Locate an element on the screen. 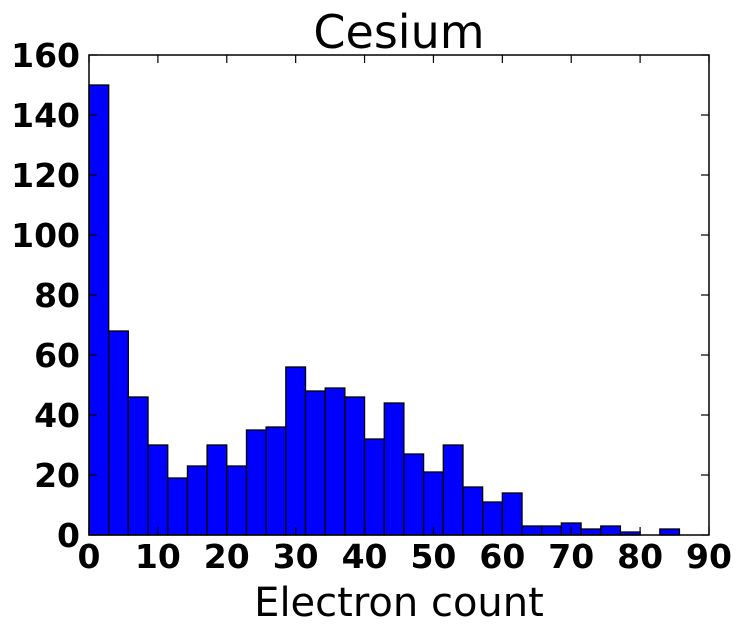  y-tick-label: 100 is located at coordinates (45, 235).